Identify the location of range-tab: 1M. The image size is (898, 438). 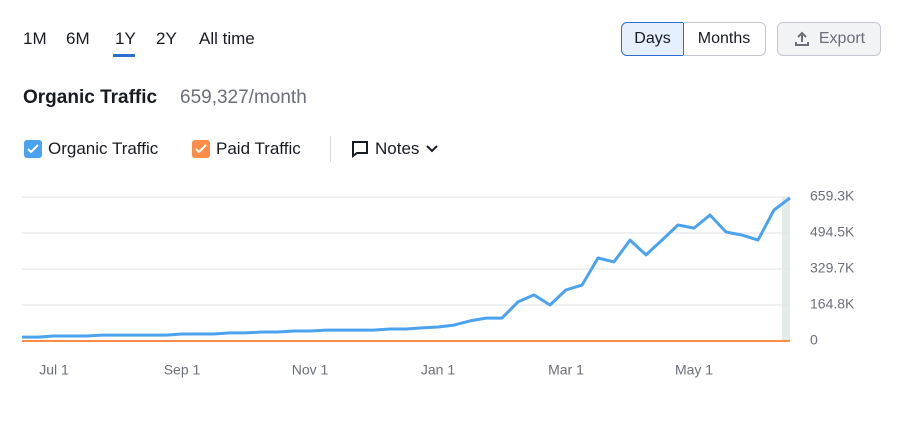
(35, 38).